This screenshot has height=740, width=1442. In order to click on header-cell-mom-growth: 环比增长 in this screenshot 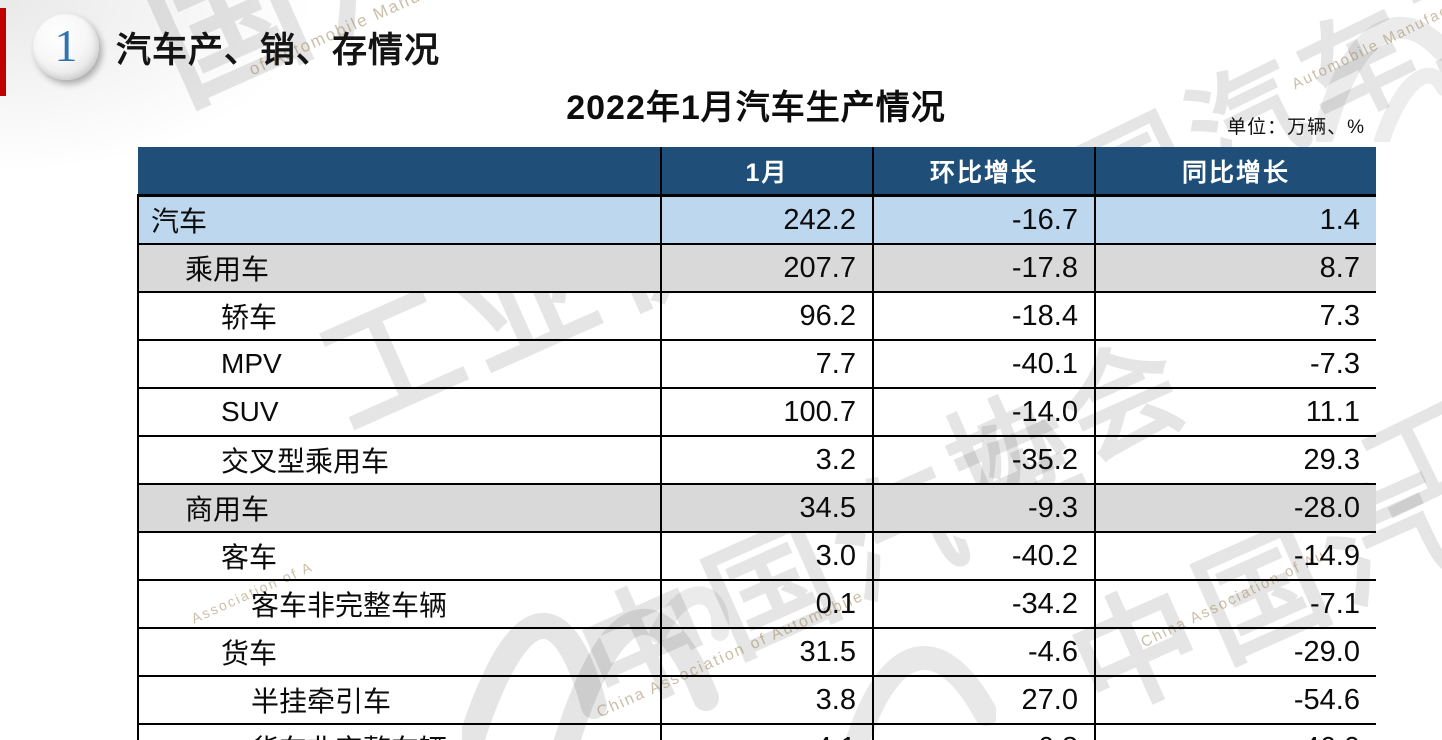, I will do `click(984, 172)`.